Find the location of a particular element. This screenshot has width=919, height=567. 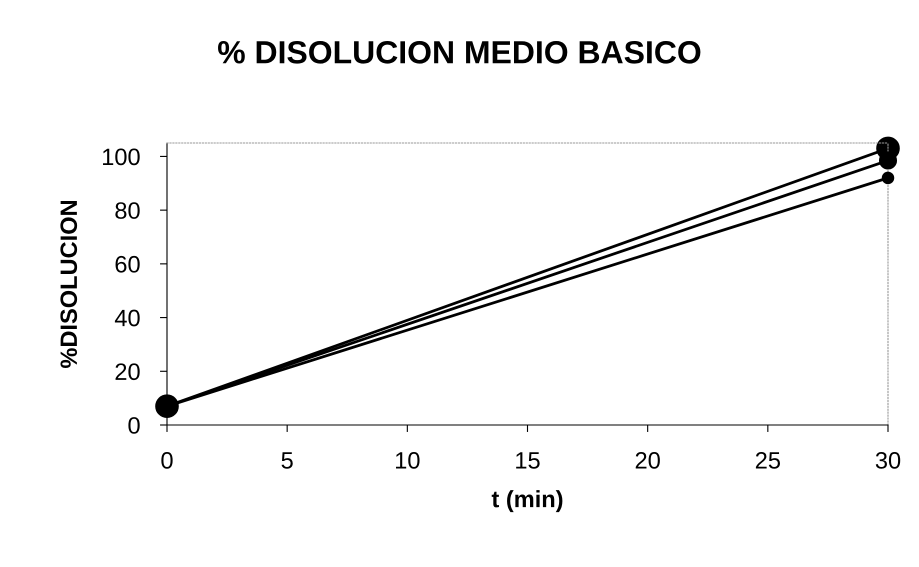

y-tick-label: 100 is located at coordinates (121, 157).